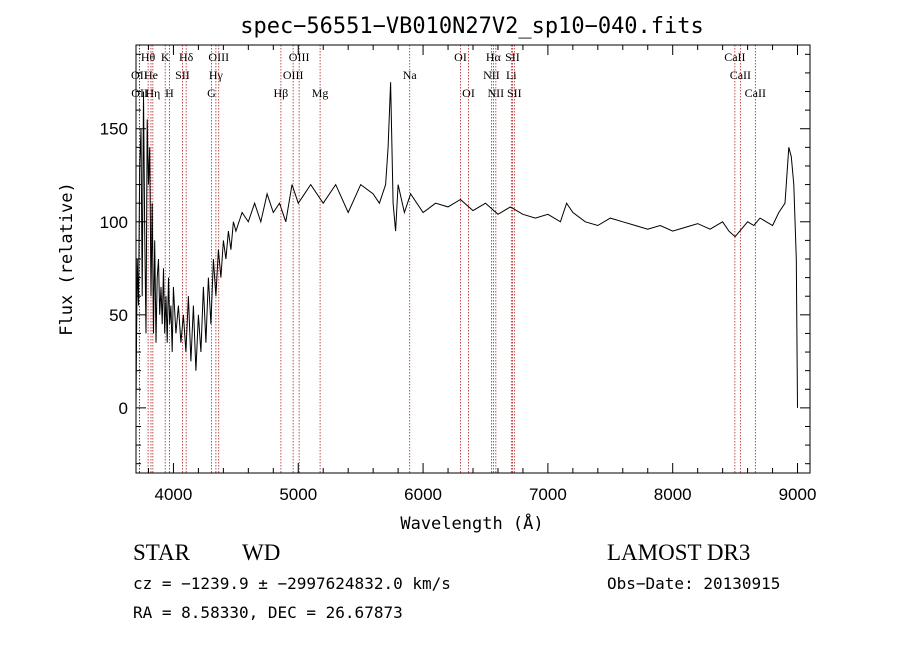 The image size is (900, 649). What do you see at coordinates (298, 494) in the screenshot?
I see `x-tick-label: 5000` at bounding box center [298, 494].